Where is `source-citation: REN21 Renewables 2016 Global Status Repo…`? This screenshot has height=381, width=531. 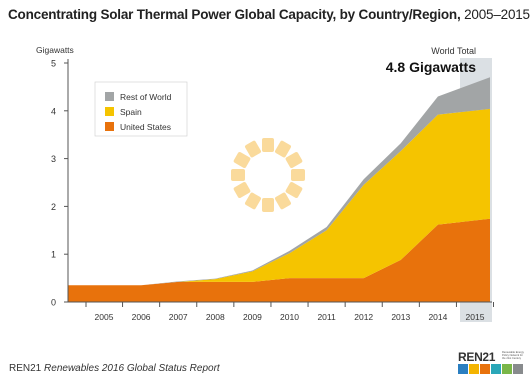 source-citation: REN21 Renewables 2016 Global Status Repo… is located at coordinates (114, 368).